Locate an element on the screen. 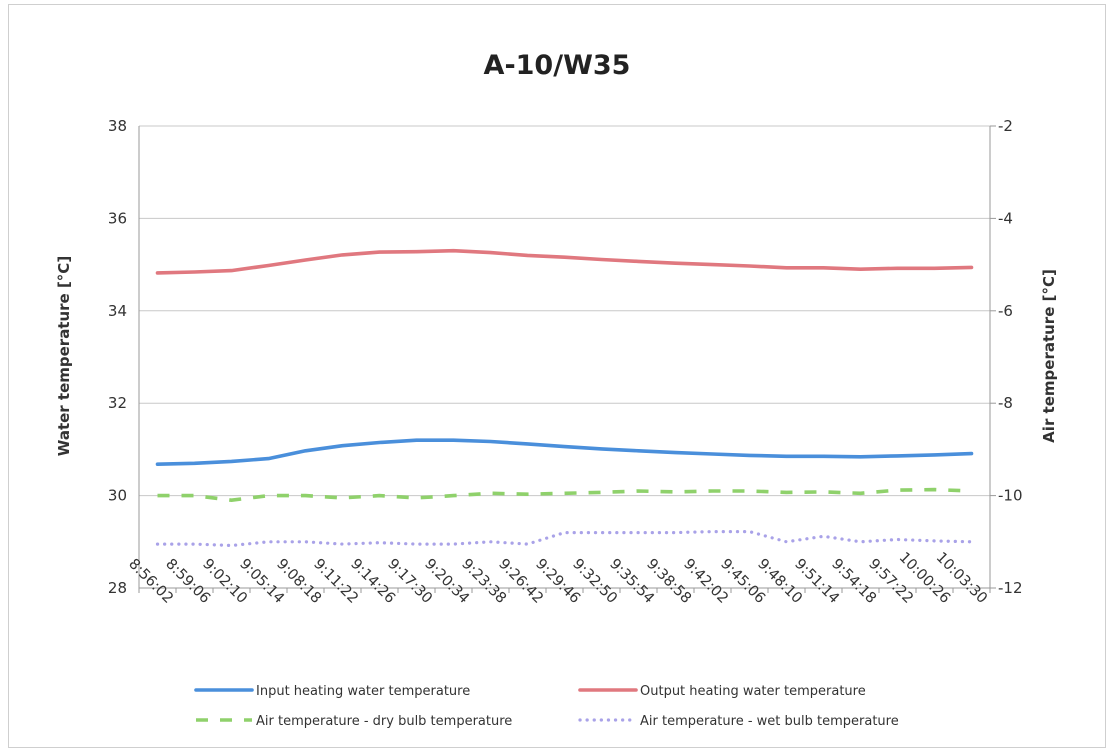 The image size is (1114, 754). left-y-tick-label: 30 is located at coordinates (117, 496).